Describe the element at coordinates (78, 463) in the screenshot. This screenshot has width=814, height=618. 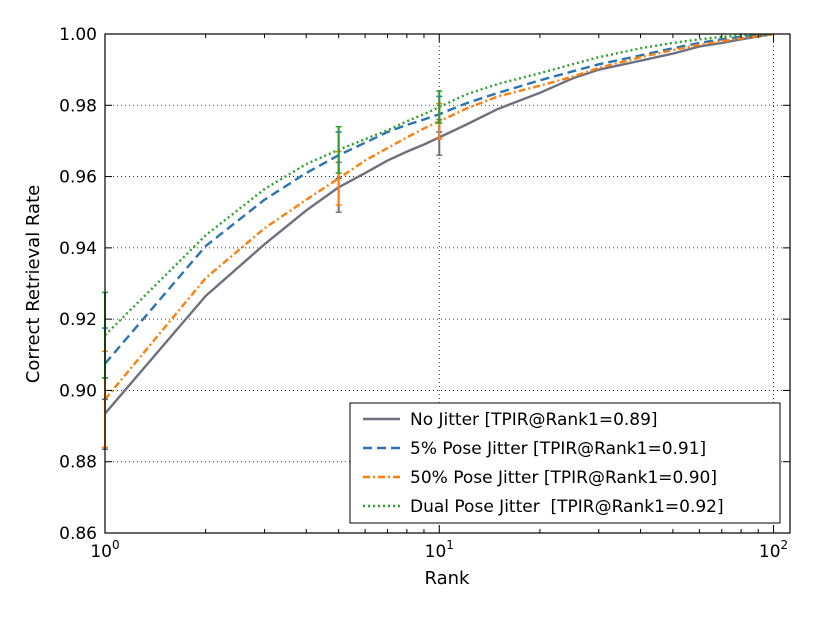
I see `y-tick-label: 0.88` at that location.